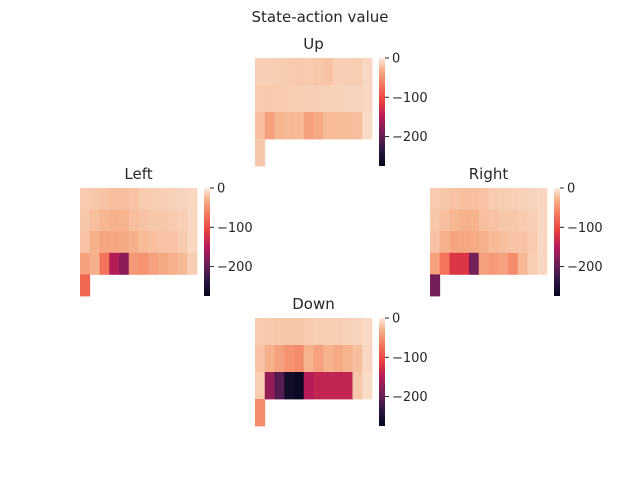 This screenshot has height=480, width=640. I want to click on cell-left-r1-c1, so click(94, 220).